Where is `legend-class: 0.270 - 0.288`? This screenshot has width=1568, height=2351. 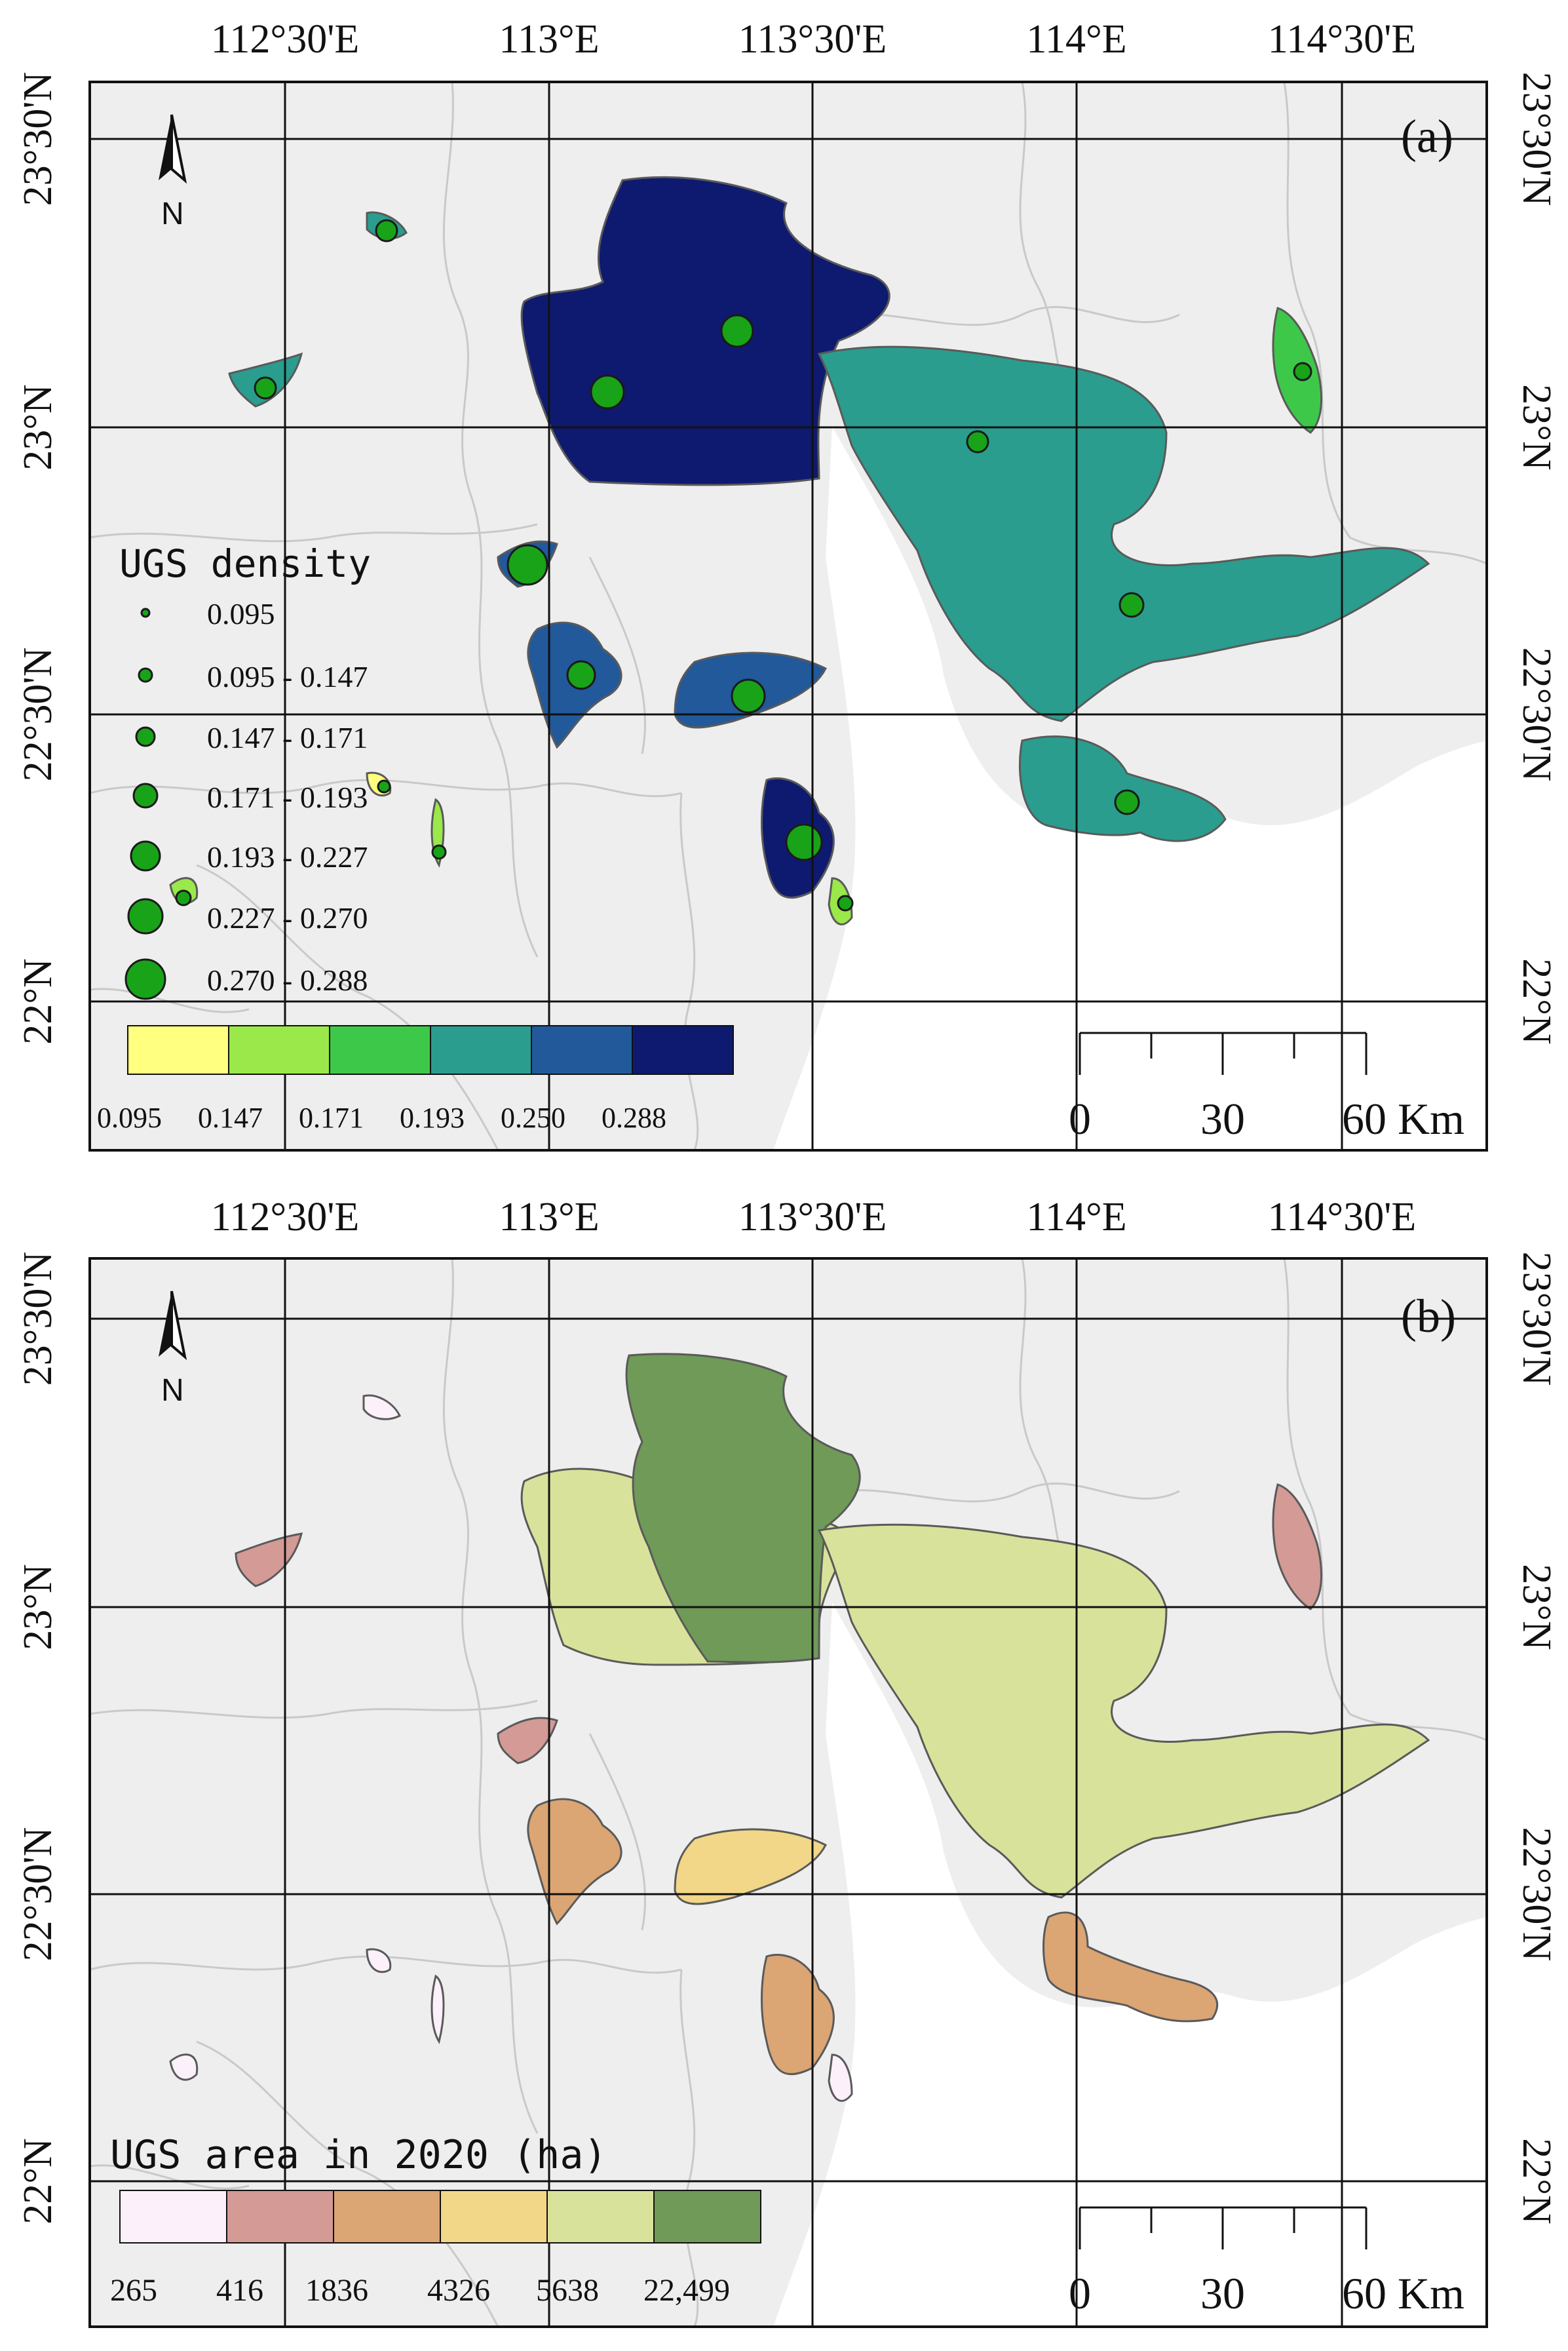 legend-class: 0.270 - 0.288 is located at coordinates (288, 980).